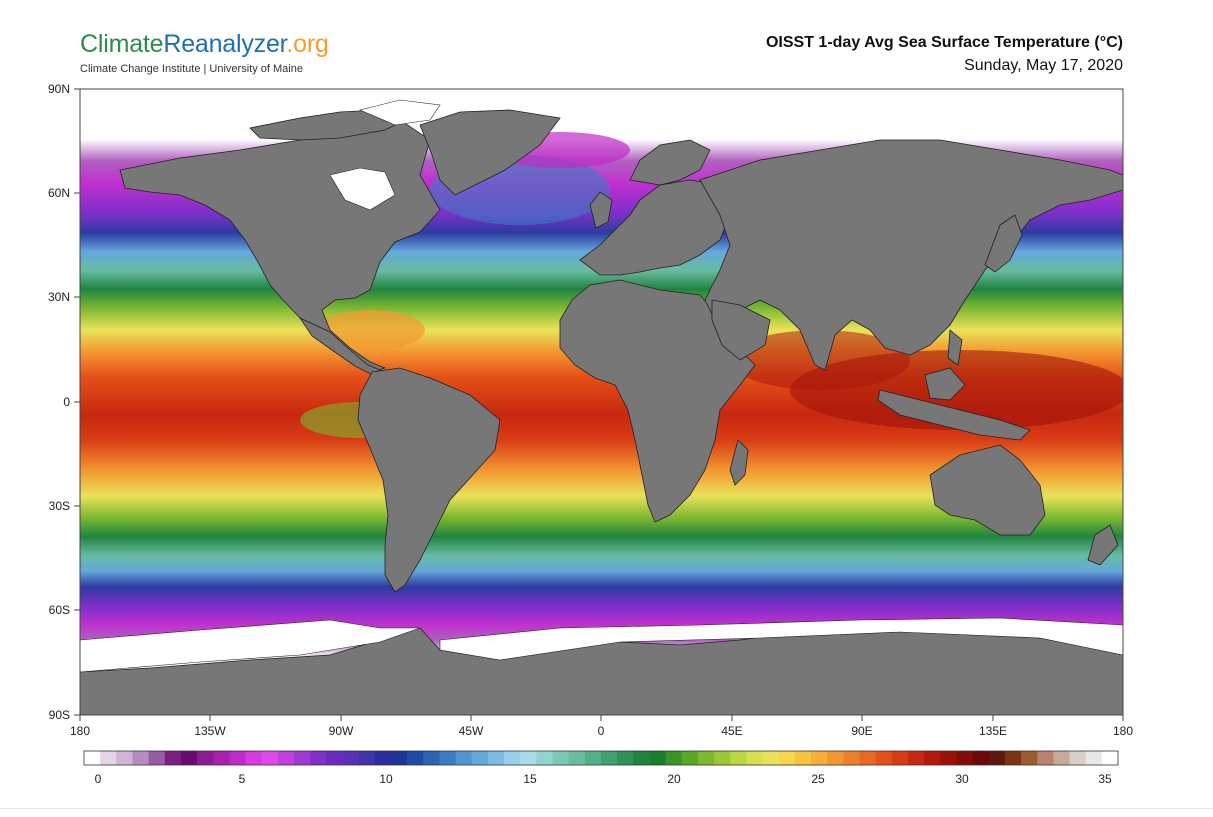 The image size is (1213, 817). I want to click on lat-label-60n: 60N, so click(59, 193).